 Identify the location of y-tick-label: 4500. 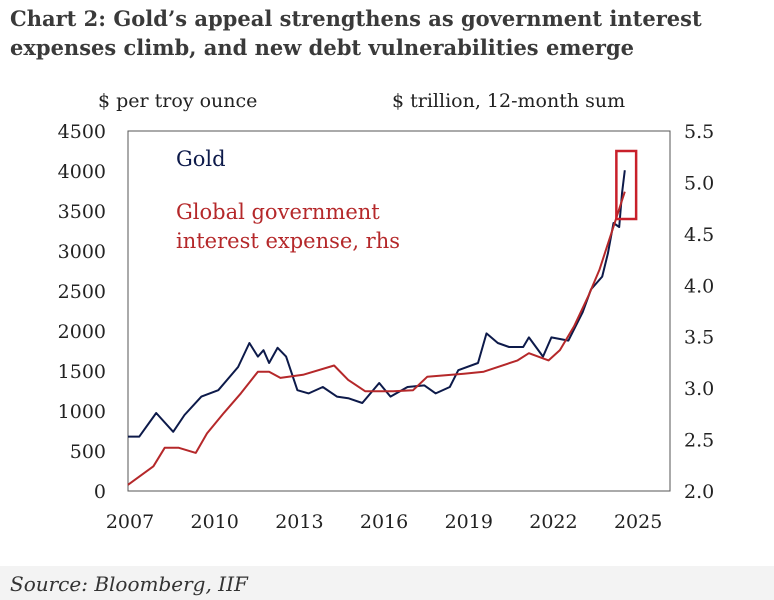
(82, 132).